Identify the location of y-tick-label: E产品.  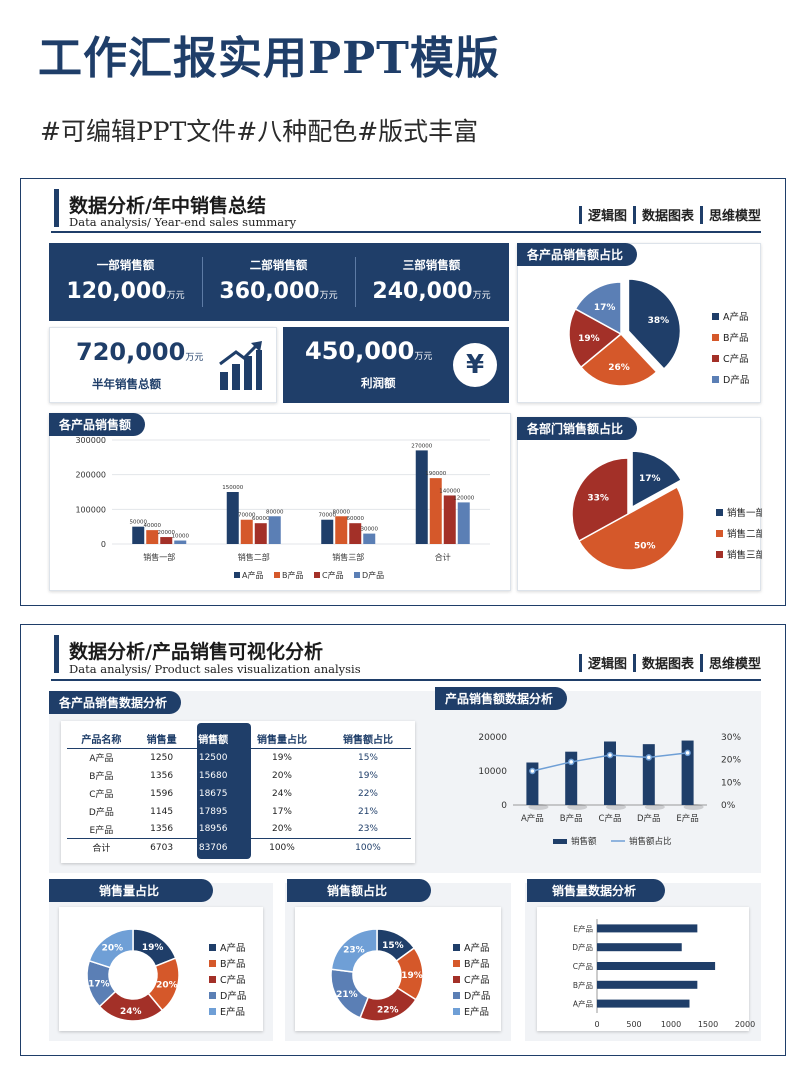
(583, 928).